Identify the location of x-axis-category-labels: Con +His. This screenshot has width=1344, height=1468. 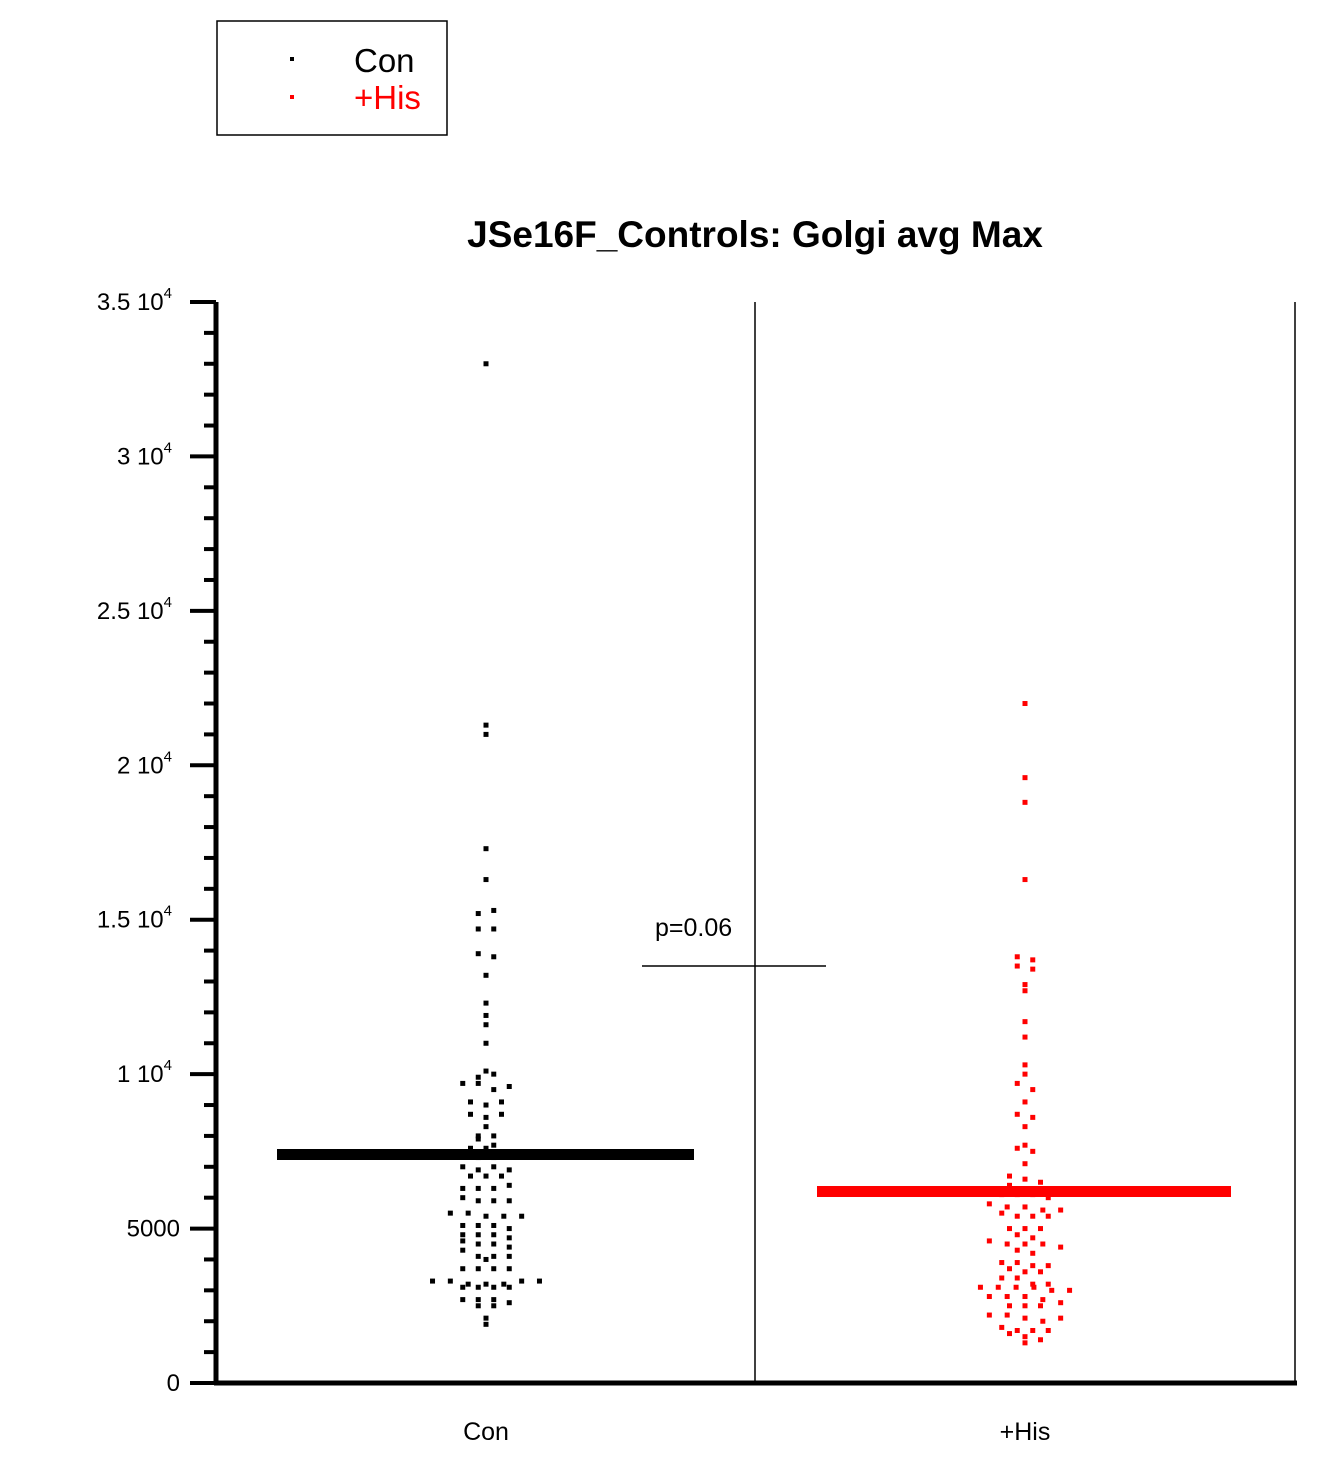
(756, 1432).